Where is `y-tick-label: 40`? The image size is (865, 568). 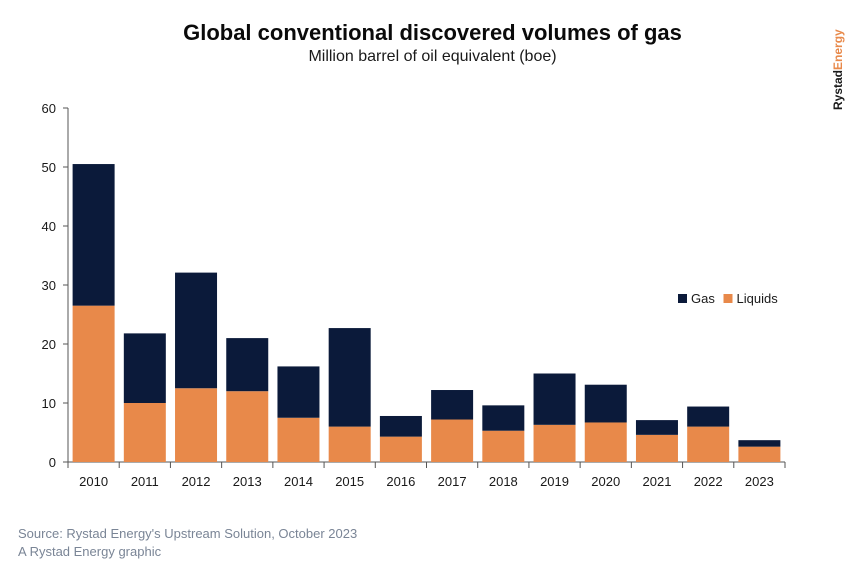 y-tick-label: 40 is located at coordinates (49, 226).